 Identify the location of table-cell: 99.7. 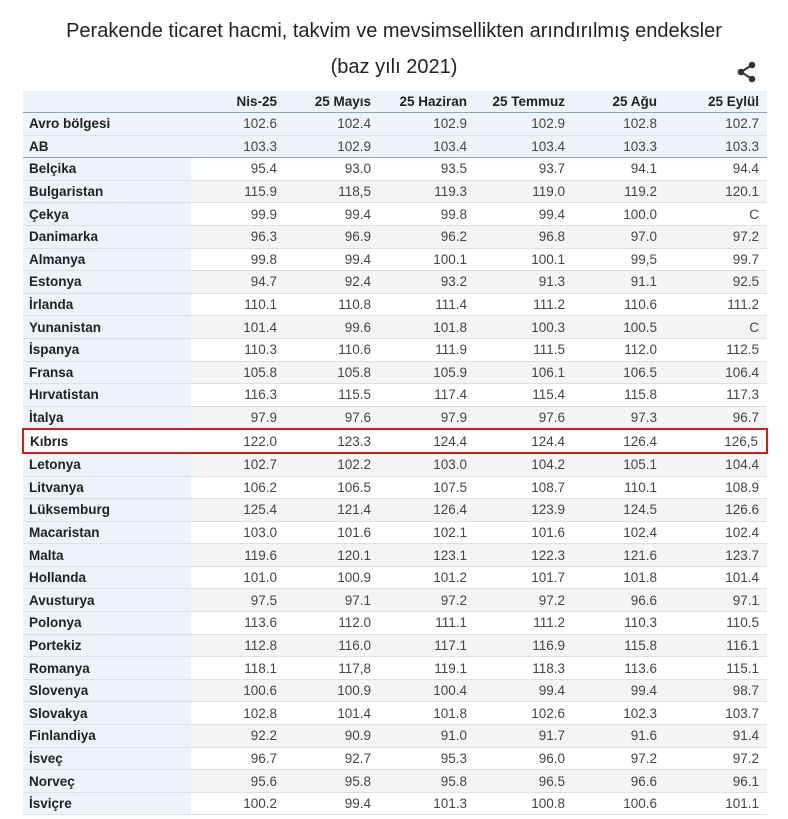
(716, 260).